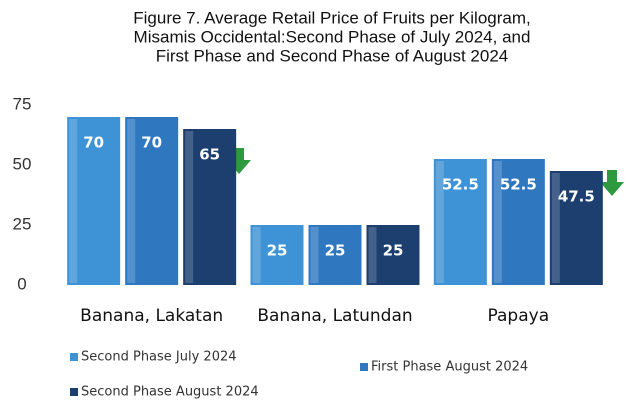 The height and width of the screenshot is (405, 628). I want to click on legend-label: First Phase August 2024, so click(449, 367).